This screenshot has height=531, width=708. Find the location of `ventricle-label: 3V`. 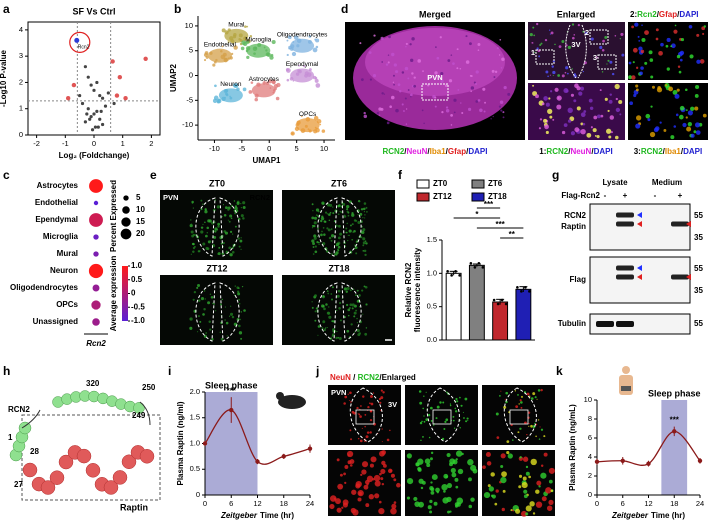

ventricle-label: 3V is located at coordinates (392, 404).